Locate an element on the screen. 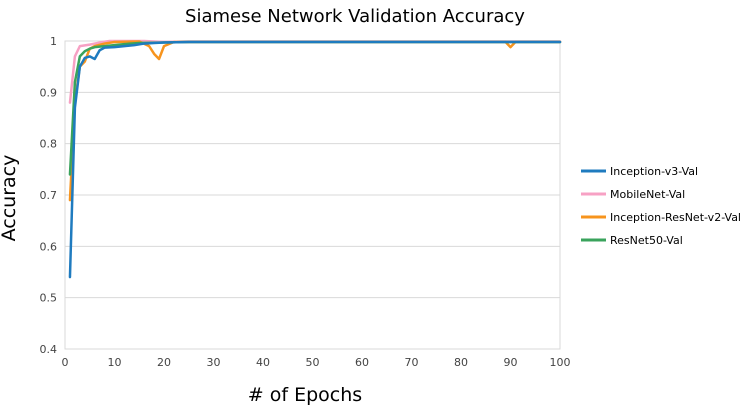 The height and width of the screenshot is (407, 743). y-tick-label: 0.4 is located at coordinates (49, 349).